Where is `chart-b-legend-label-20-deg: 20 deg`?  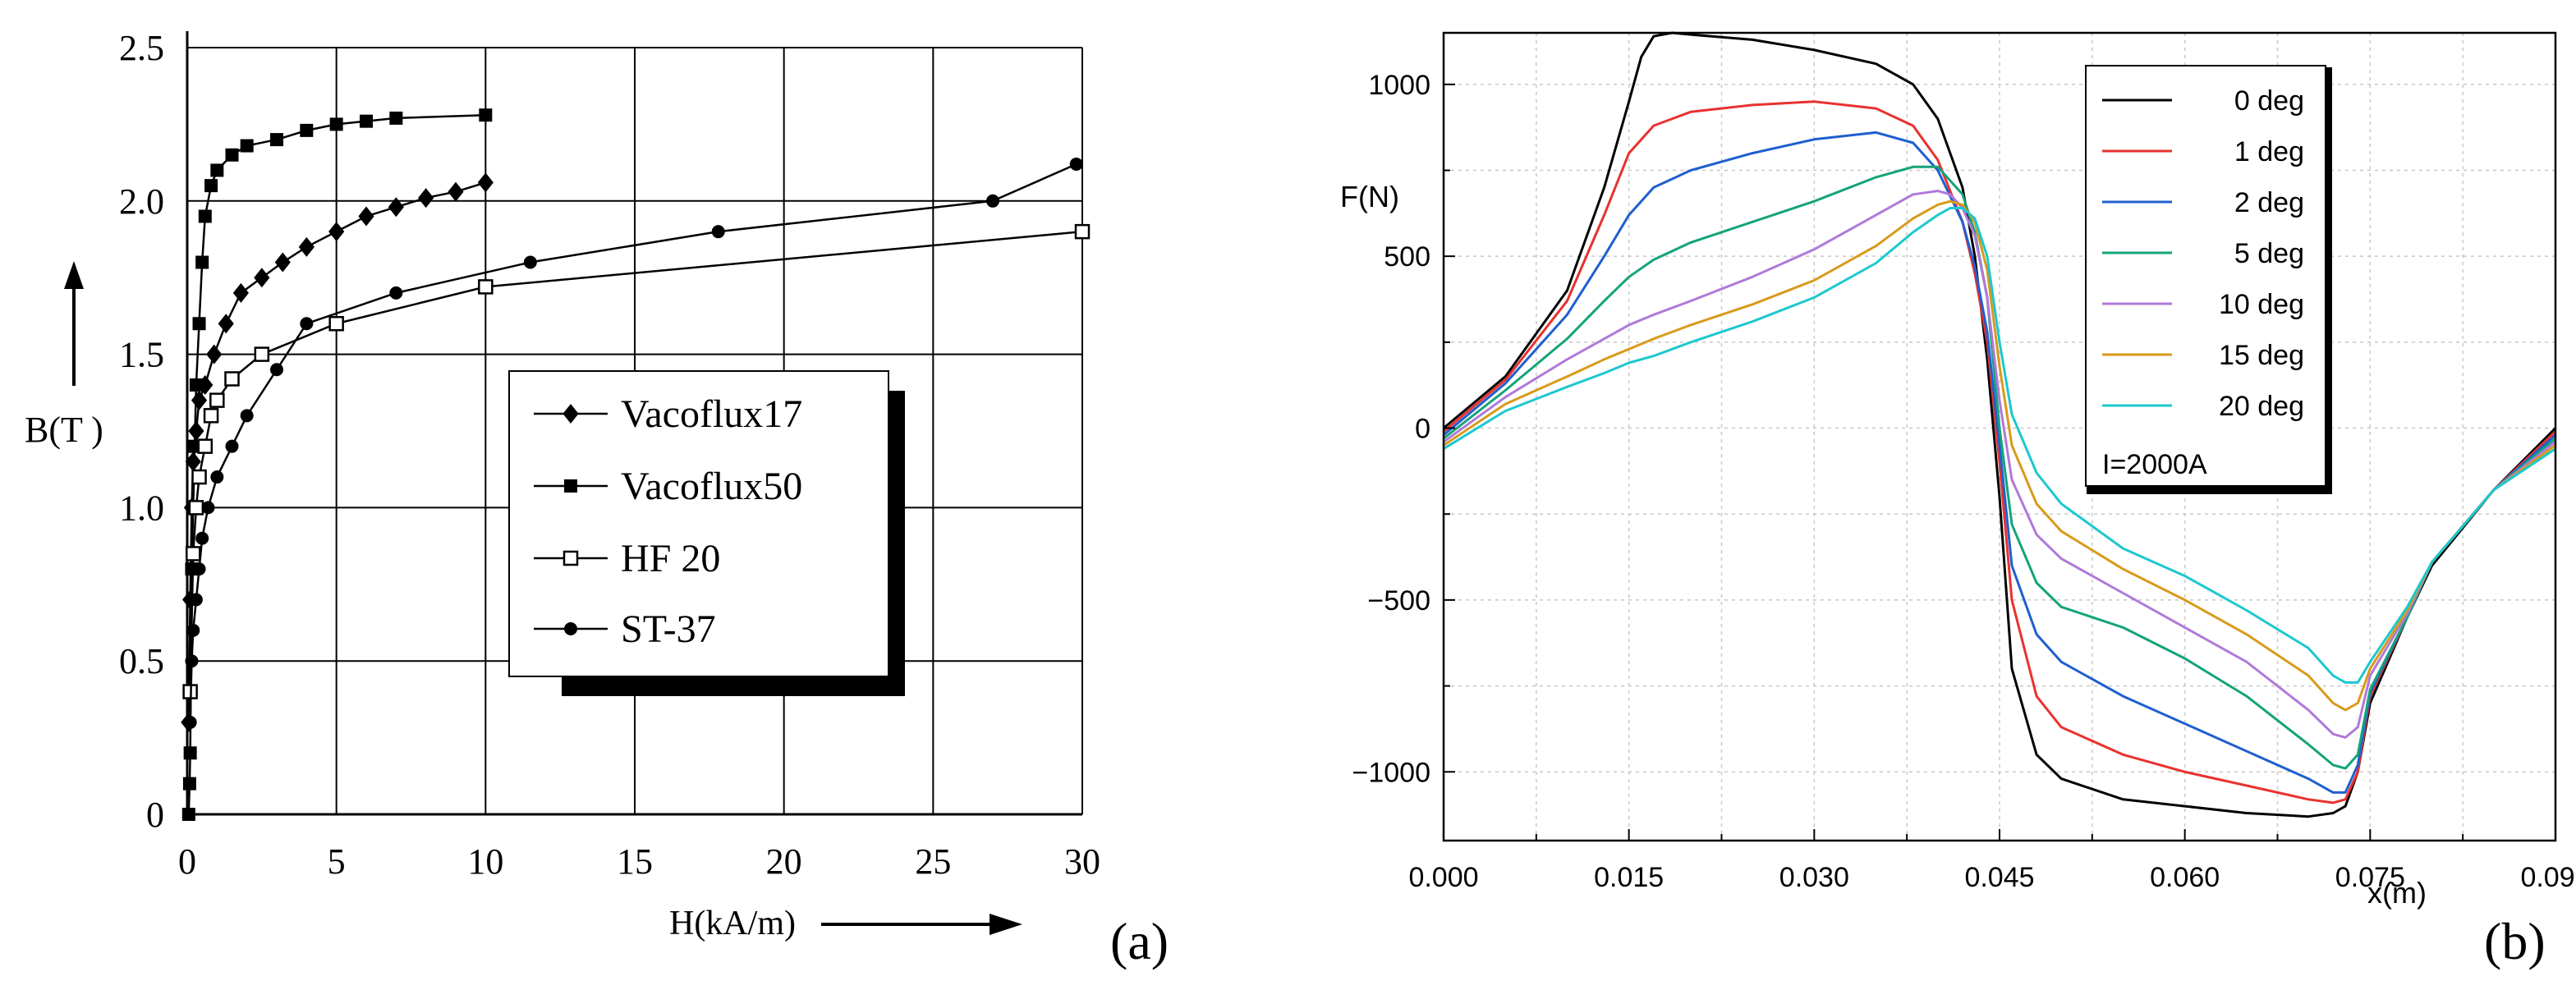 chart-b-legend-label-20-deg: 20 deg is located at coordinates (2261, 407).